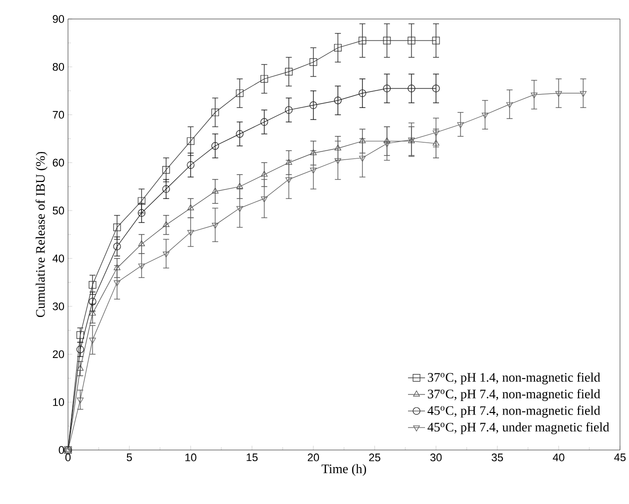  I want to click on legend-label: 45$^{o}$C, pH 7.4, under magnetic field, so click(519, 428).